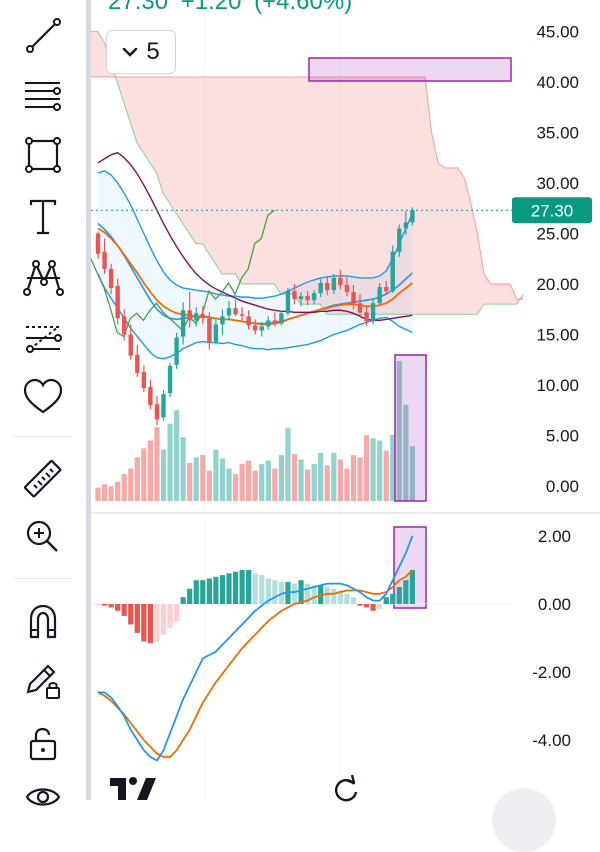 The image size is (600, 852). I want to click on zoom-in-icon, so click(42, 536).